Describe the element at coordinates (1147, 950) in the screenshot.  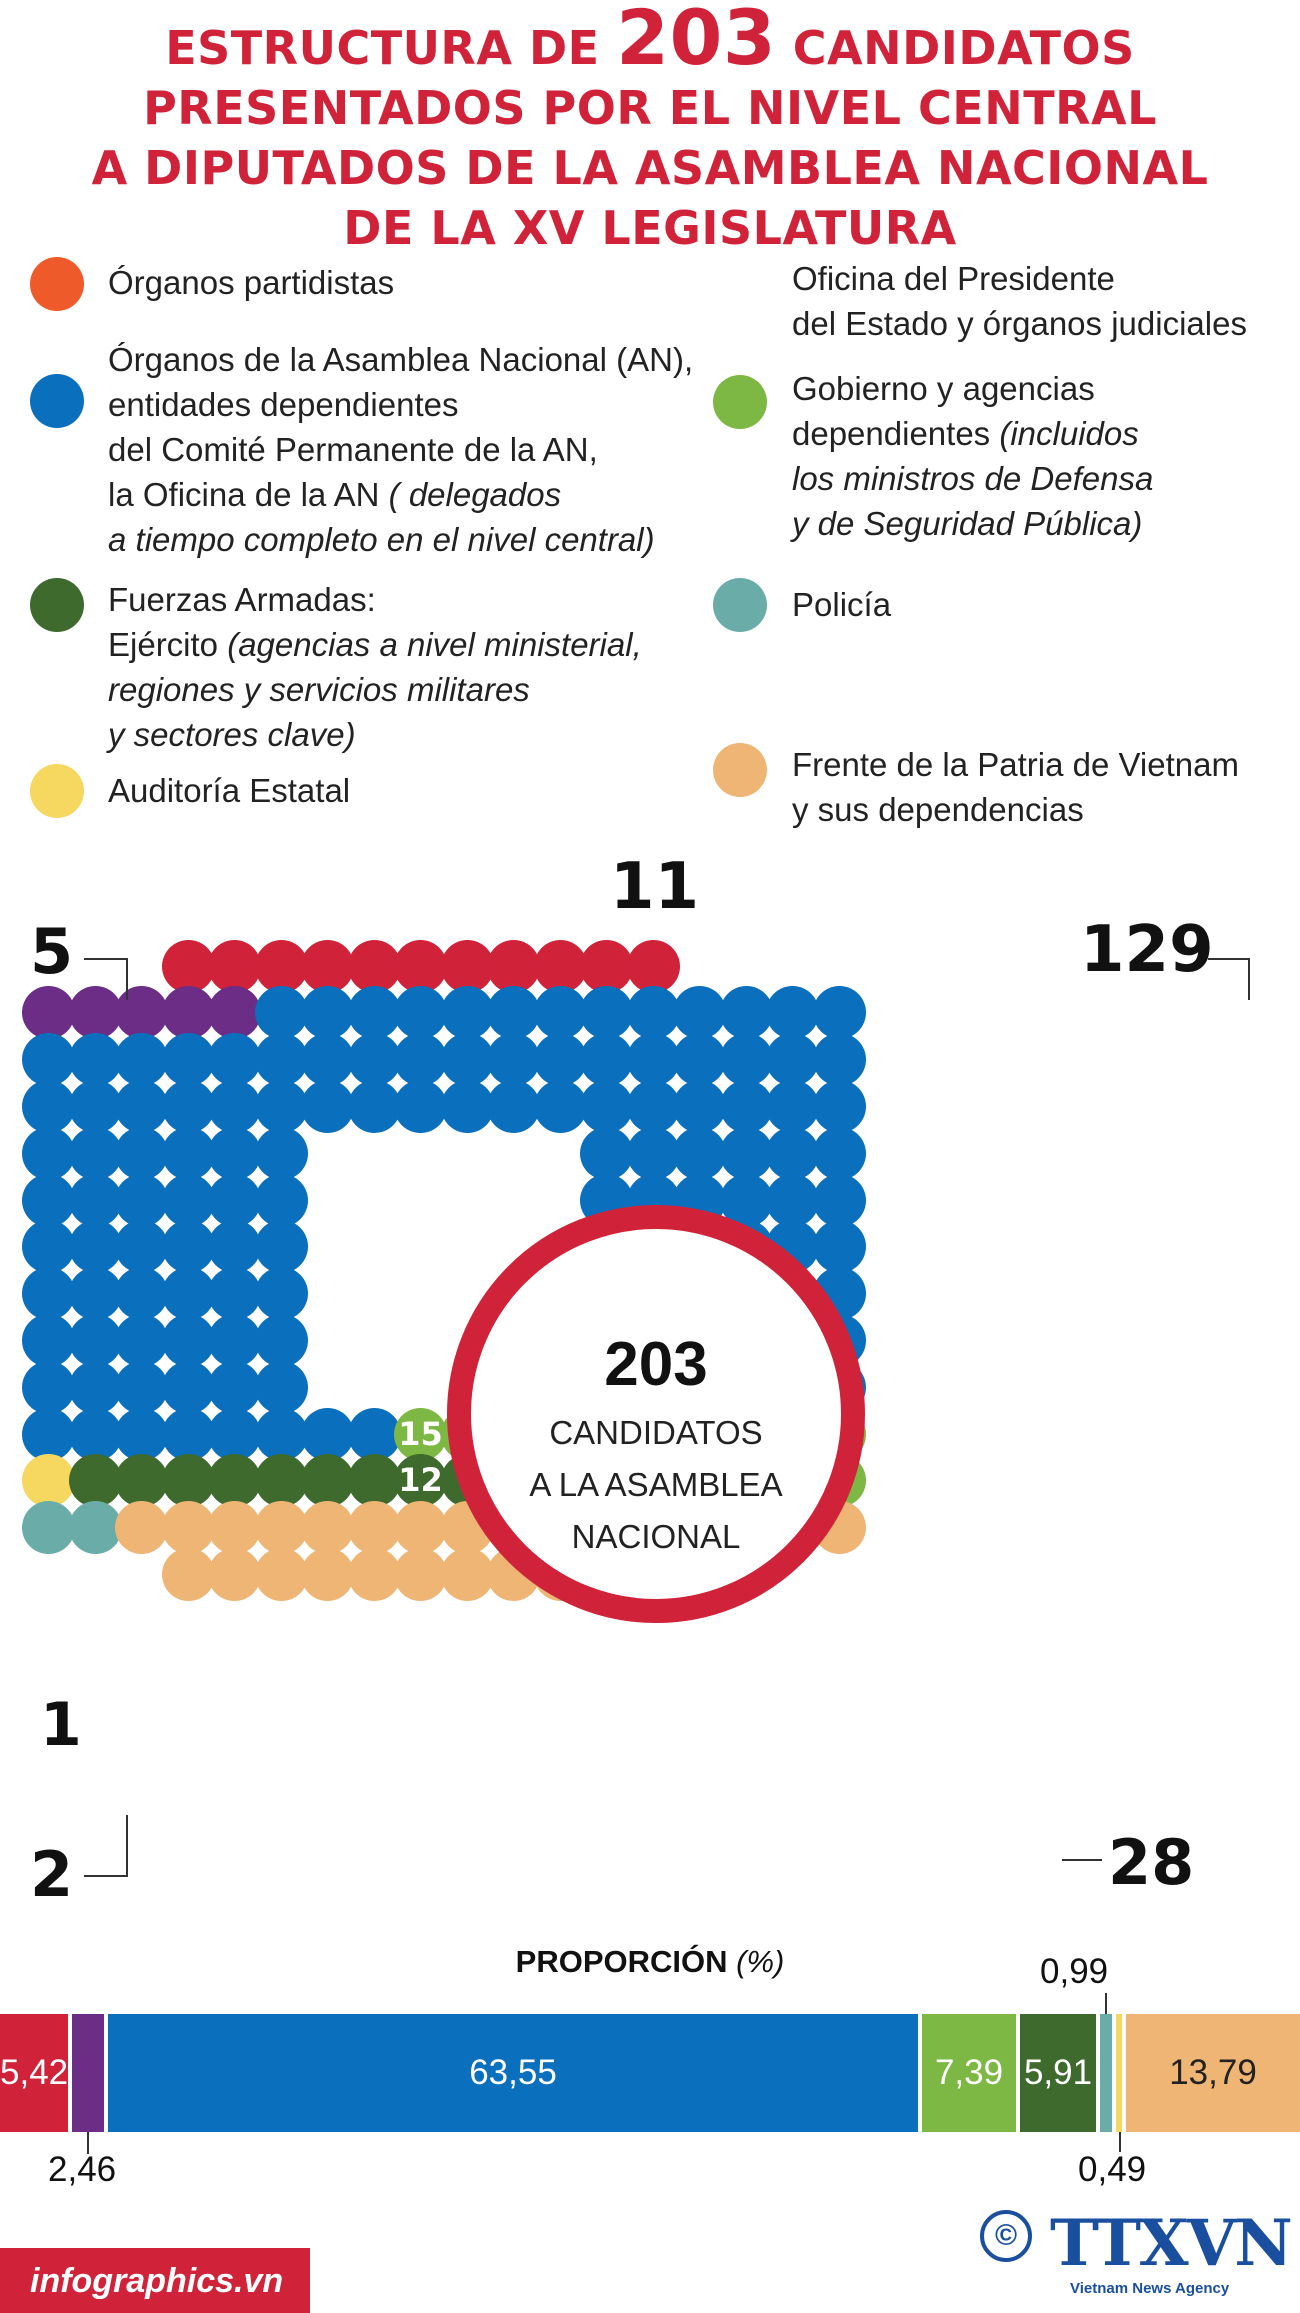
I see `count-an: 129` at that location.